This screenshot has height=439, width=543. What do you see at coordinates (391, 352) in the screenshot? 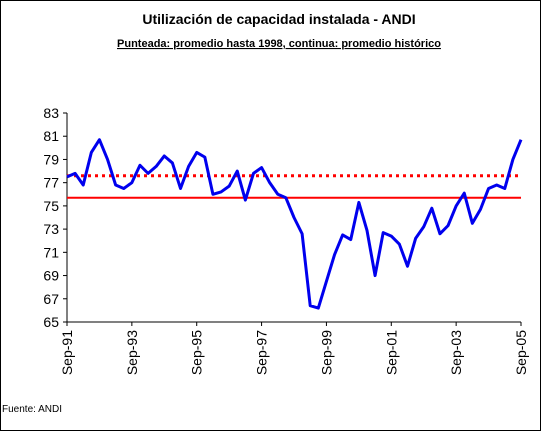
I see `x-tick-label: Sep-01` at bounding box center [391, 352].